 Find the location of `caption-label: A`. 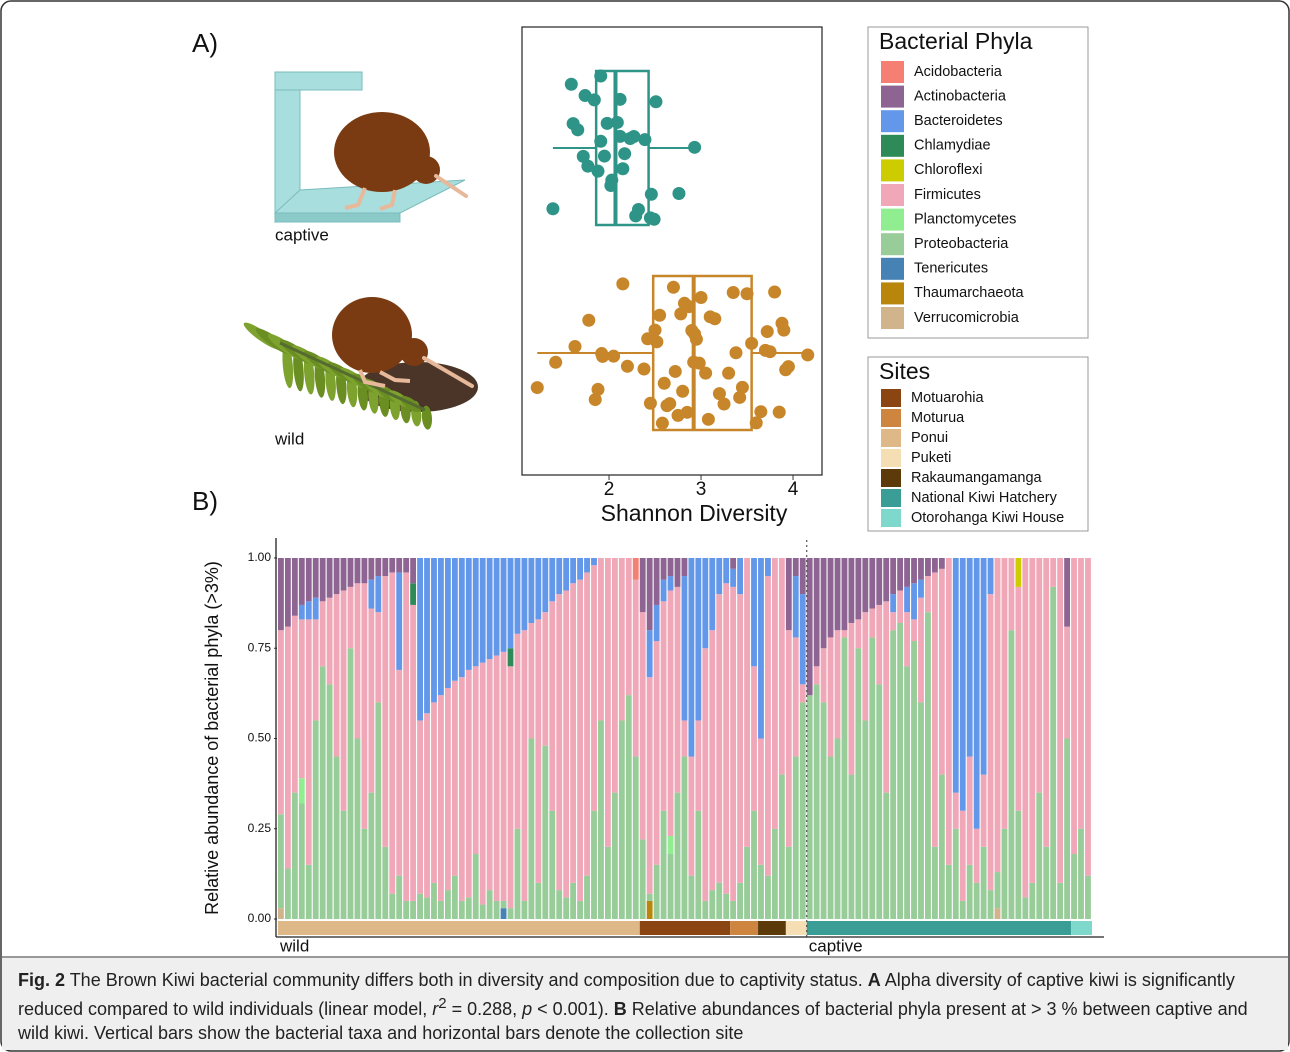

caption-label: A is located at coordinates (874, 980).